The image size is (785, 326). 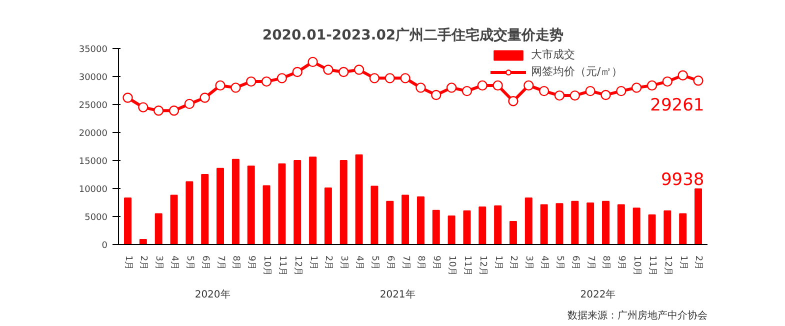 What do you see at coordinates (413, 35) in the screenshot?
I see `chart-title: 2020.01-2023.02广州二手住宅成交量价走势` at bounding box center [413, 35].